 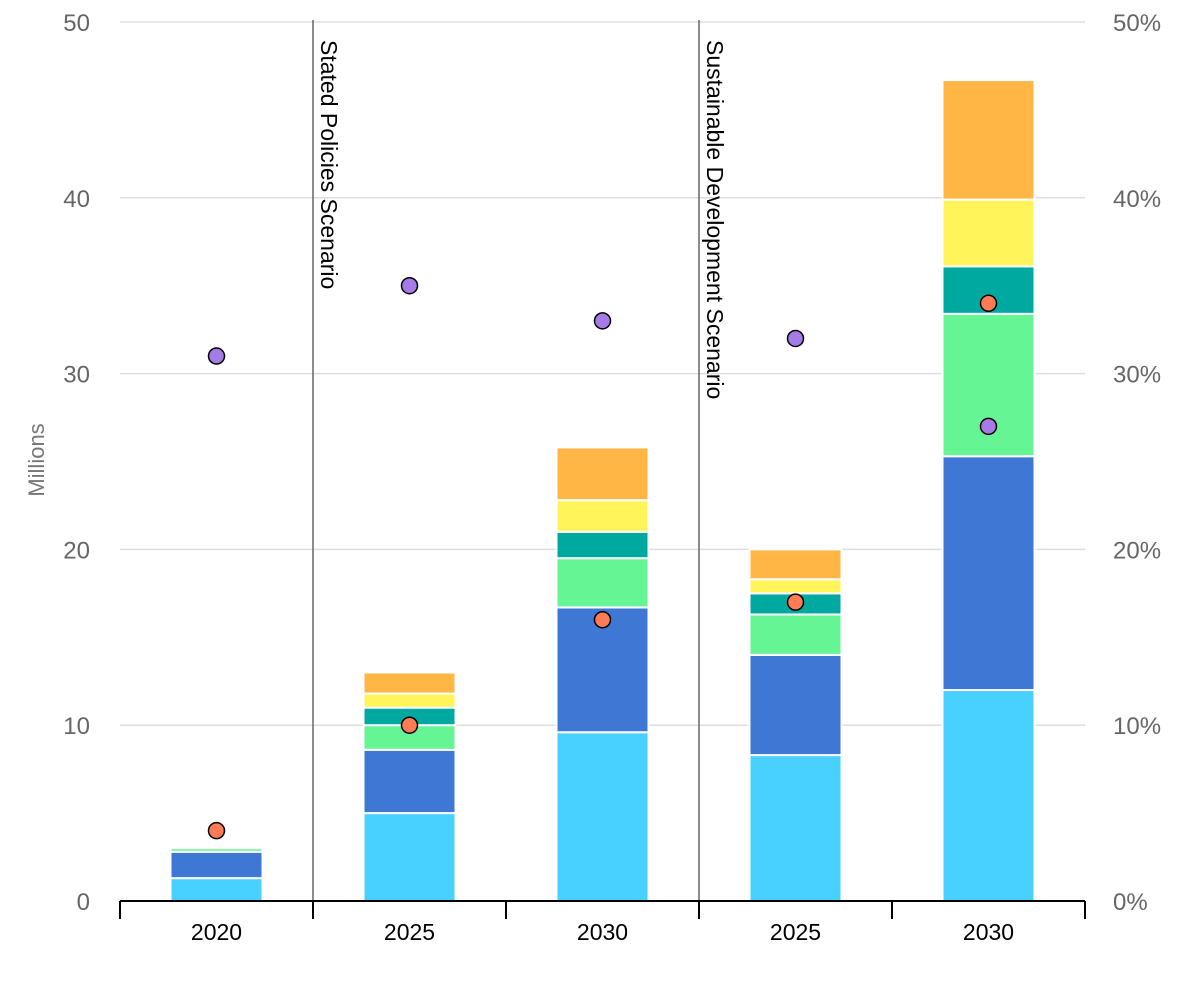 What do you see at coordinates (1137, 375) in the screenshot?
I see `y2-tick-label: 30%` at bounding box center [1137, 375].